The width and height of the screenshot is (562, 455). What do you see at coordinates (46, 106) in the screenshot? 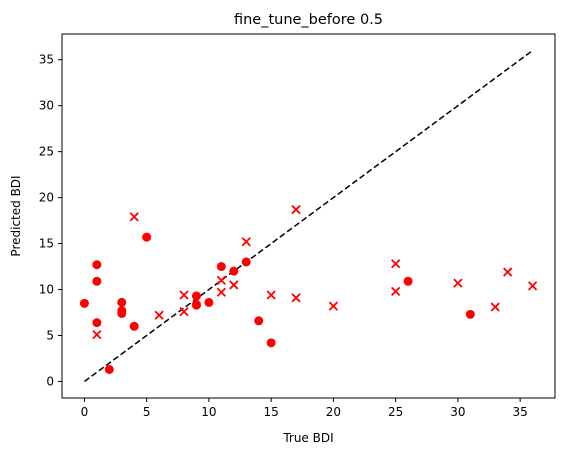
I see `y-tick-label: 30` at bounding box center [46, 106].